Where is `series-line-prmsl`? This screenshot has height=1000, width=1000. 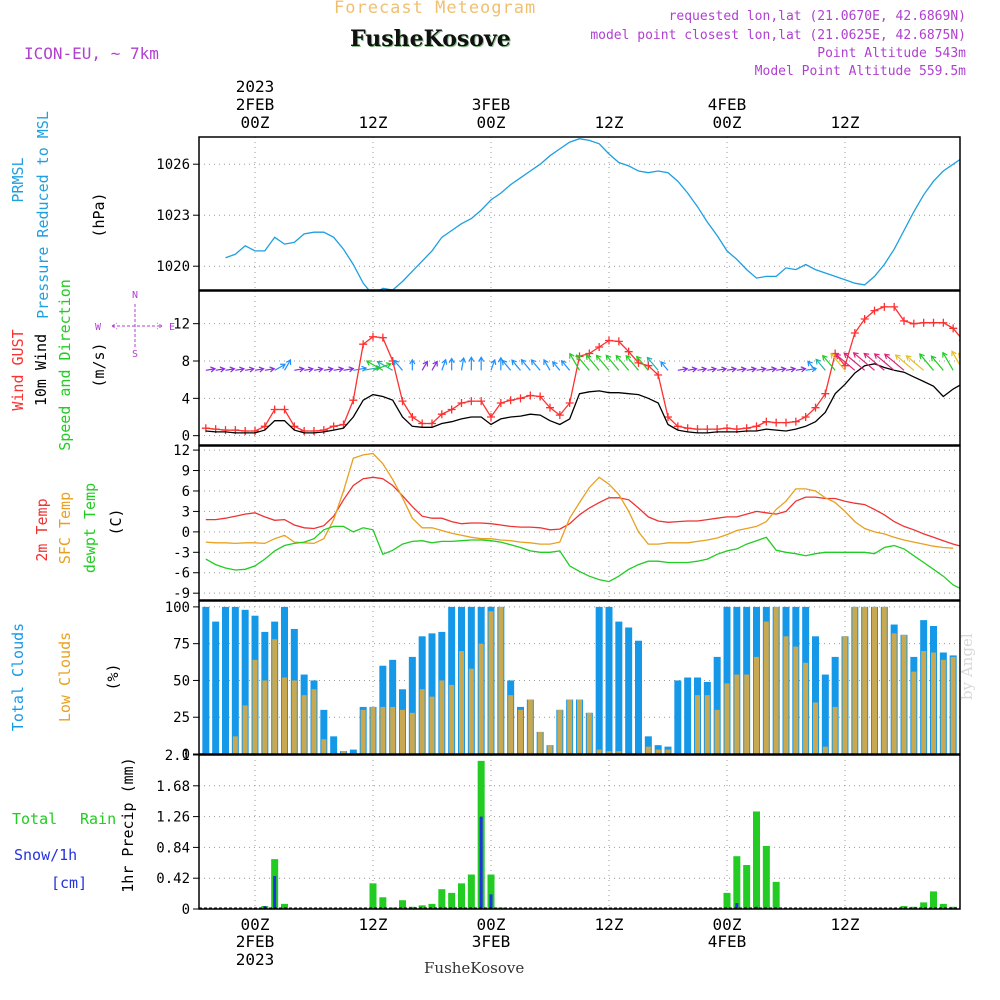
series-line-prmsl is located at coordinates (592, 214).